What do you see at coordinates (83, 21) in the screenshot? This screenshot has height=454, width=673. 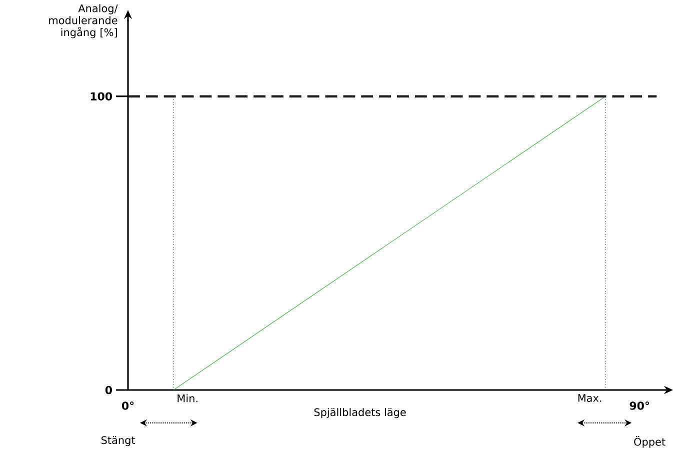 I see `y-axis-title: Analog/ modulerande ingång [%]` at bounding box center [83, 21].